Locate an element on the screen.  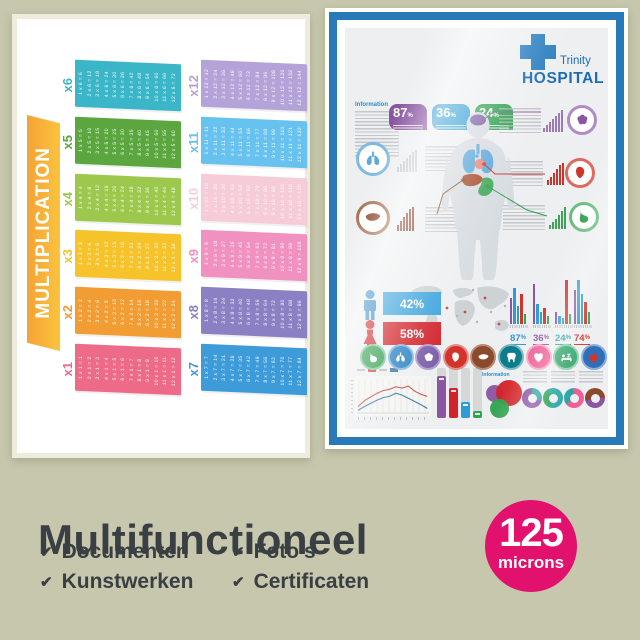
mult-label-x10: x10 is located at coordinates (193, 199).